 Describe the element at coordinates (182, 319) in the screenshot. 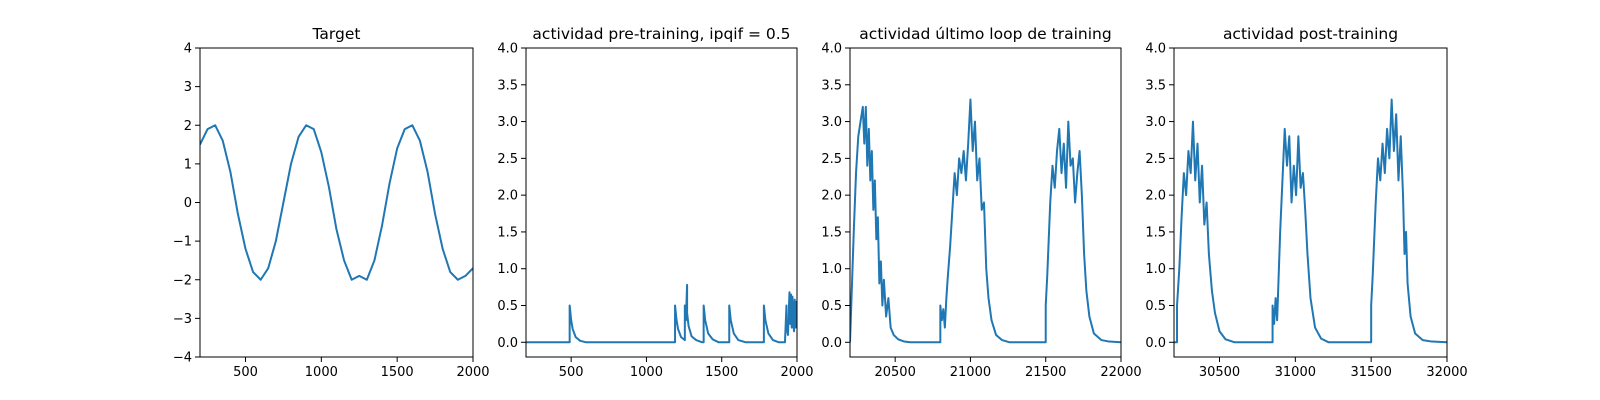

I see `y-tick-label: −3` at that location.